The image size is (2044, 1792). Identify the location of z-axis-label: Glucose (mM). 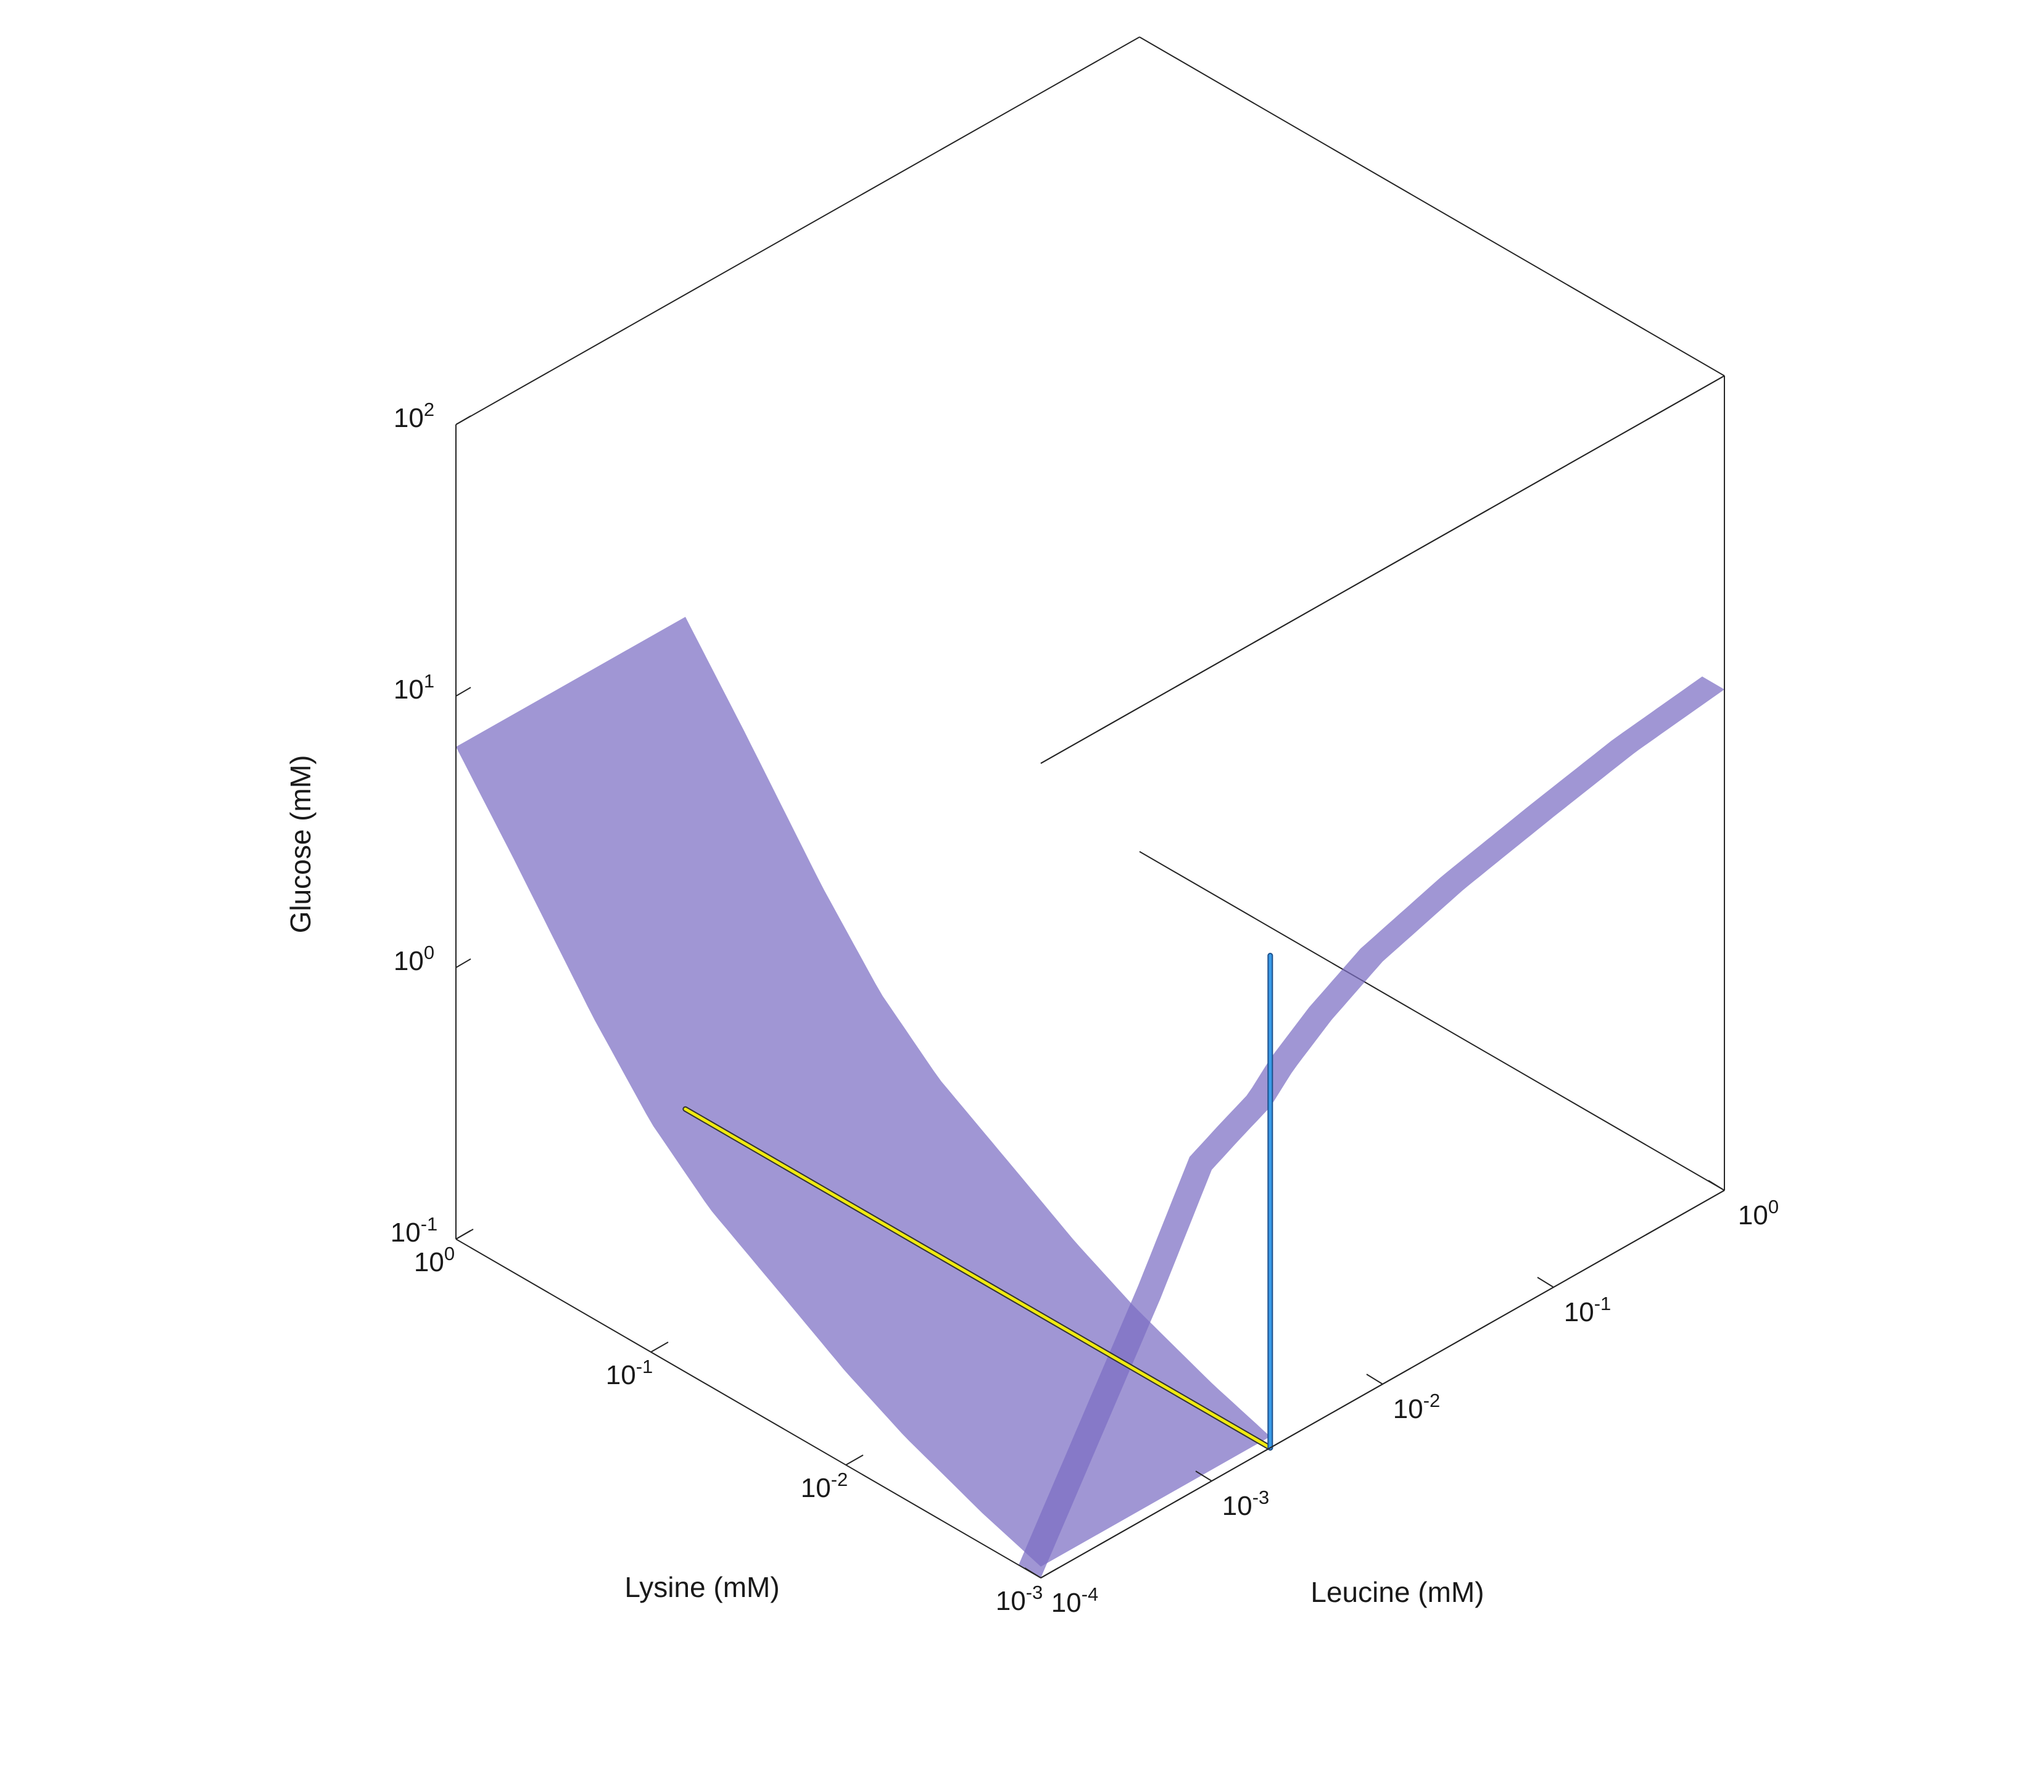
(300, 844).